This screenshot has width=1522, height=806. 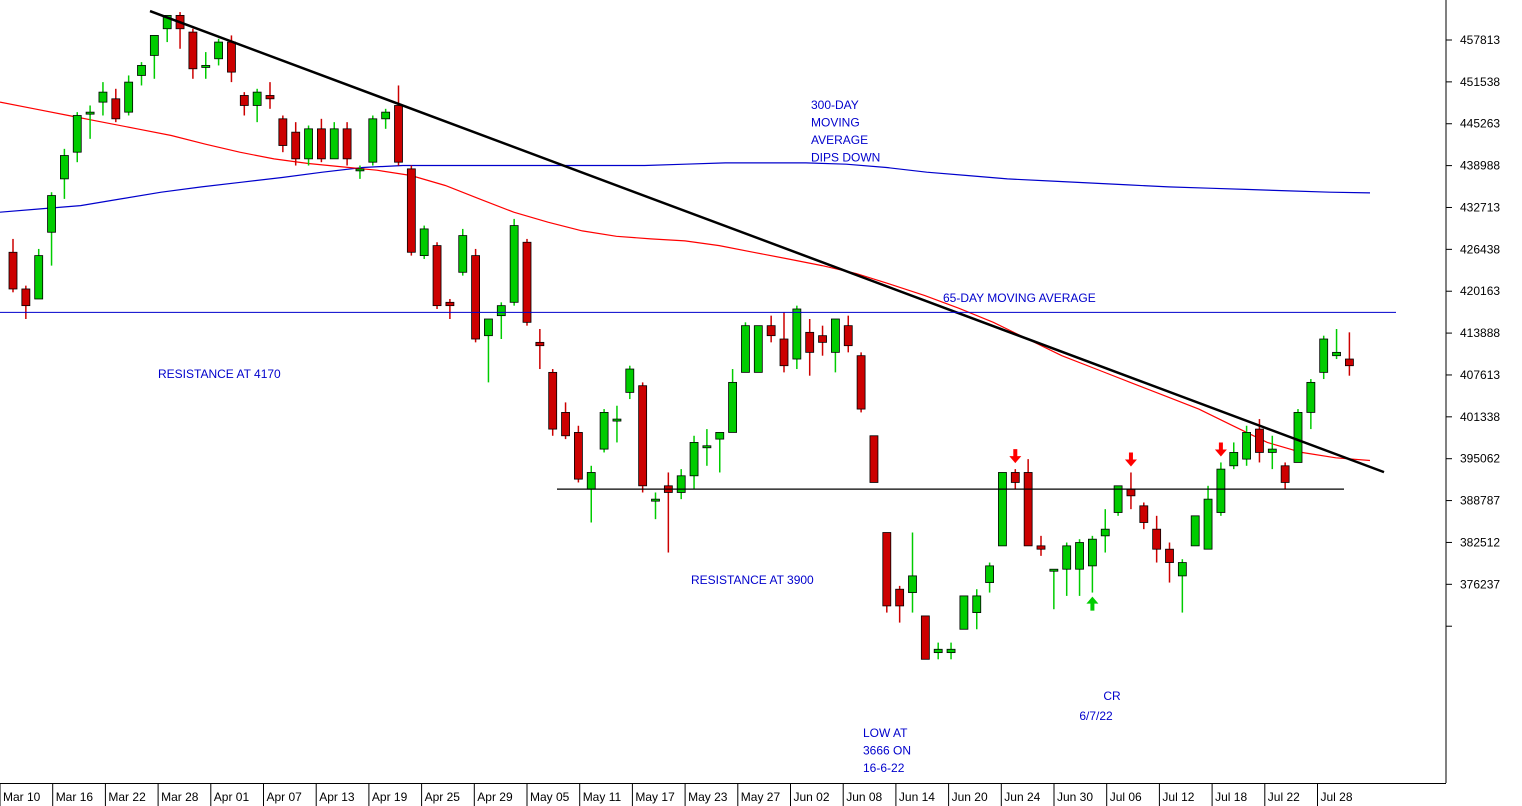 I want to click on y-tick-label: 388787, so click(x=1480, y=501).